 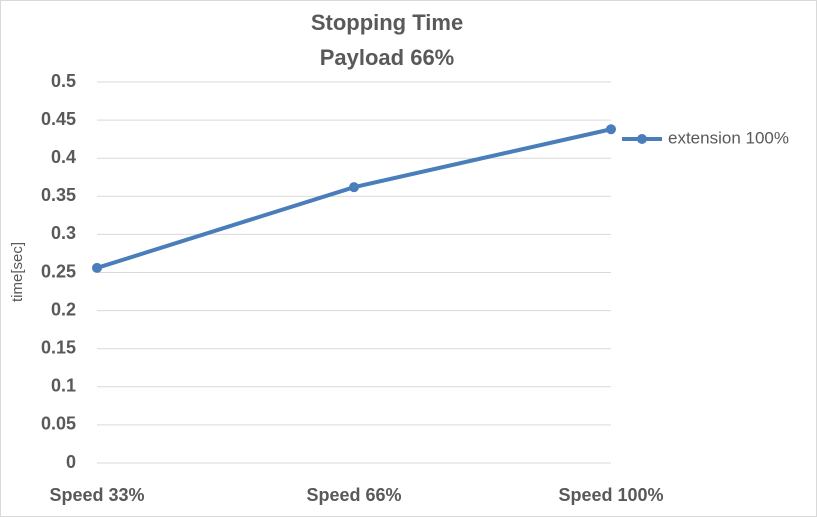 What do you see at coordinates (387, 22) in the screenshot?
I see `chart-title: Stopping Time` at bounding box center [387, 22].